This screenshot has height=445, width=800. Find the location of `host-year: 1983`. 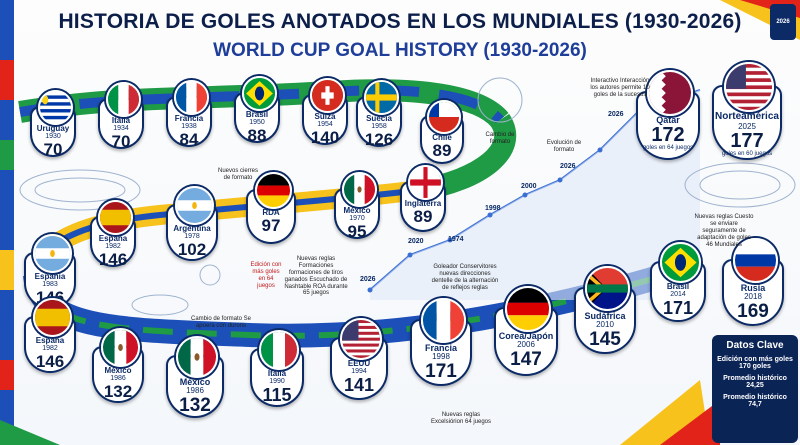

host-year: 1983 is located at coordinates (50, 285).